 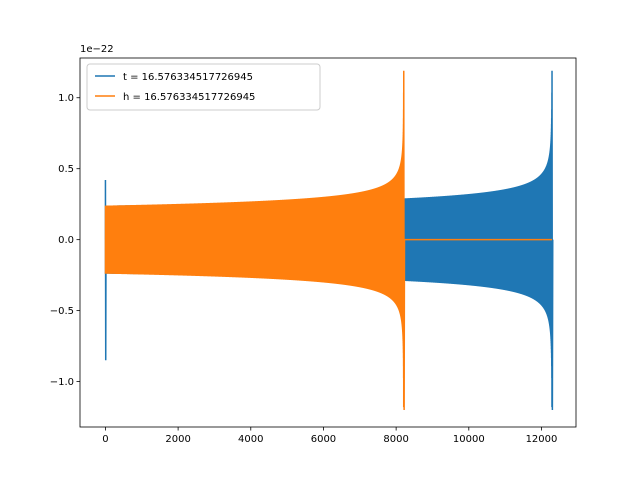 I want to click on y-tick-label: 0.5, so click(x=66, y=169).